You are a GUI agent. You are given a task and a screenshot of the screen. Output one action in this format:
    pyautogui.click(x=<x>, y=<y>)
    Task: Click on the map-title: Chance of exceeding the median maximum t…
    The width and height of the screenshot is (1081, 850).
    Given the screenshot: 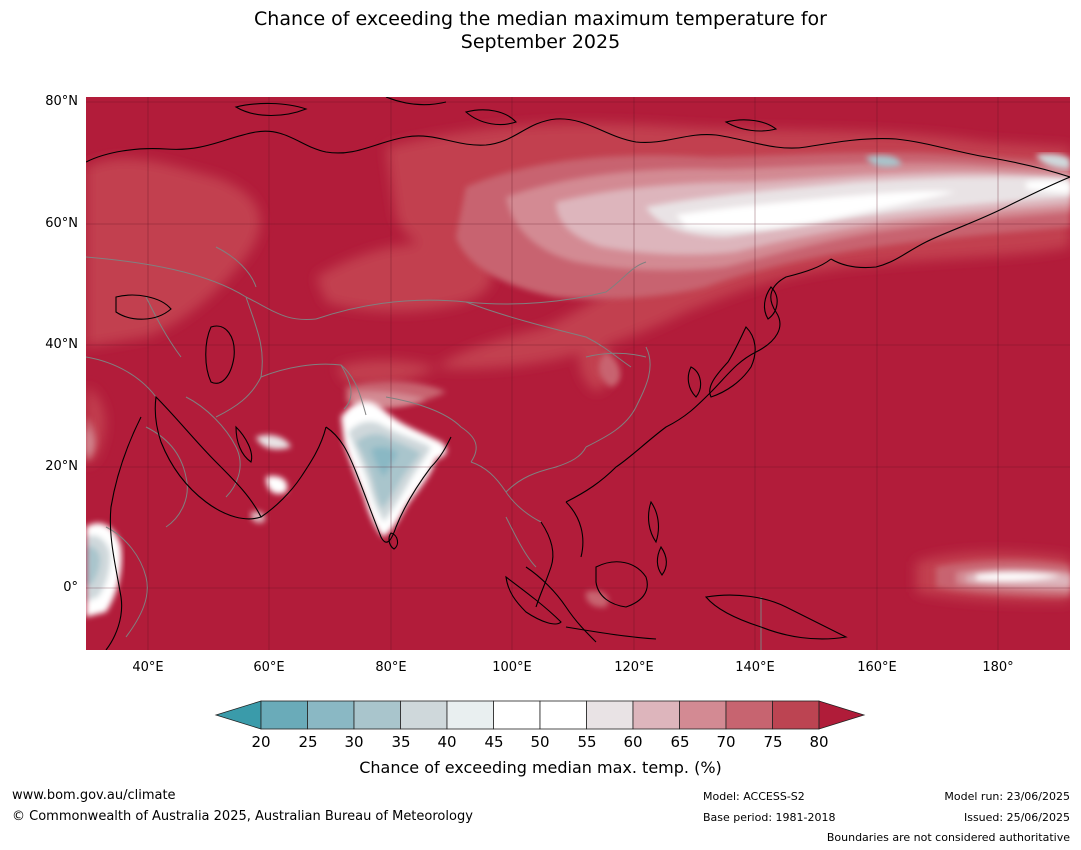 What is the action you would take?
    pyautogui.click(x=540, y=31)
    